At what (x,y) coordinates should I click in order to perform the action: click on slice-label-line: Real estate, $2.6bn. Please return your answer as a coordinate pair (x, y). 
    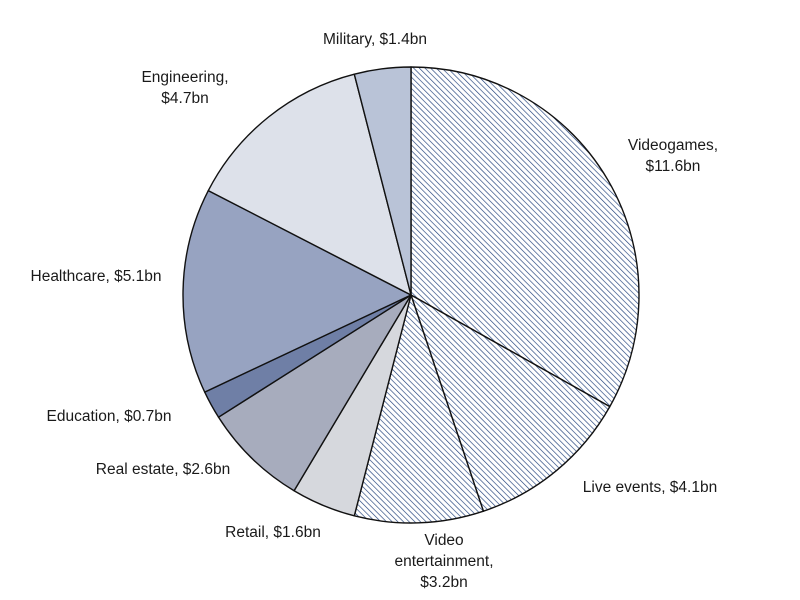
    Looking at the image, I should click on (163, 469).